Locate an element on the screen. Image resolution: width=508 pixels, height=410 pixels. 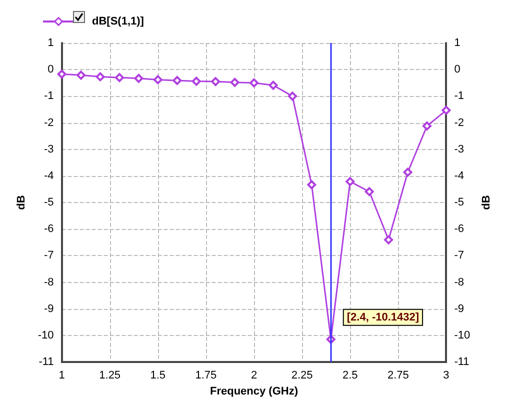
y-tick-label: -6 is located at coordinates (49, 229).